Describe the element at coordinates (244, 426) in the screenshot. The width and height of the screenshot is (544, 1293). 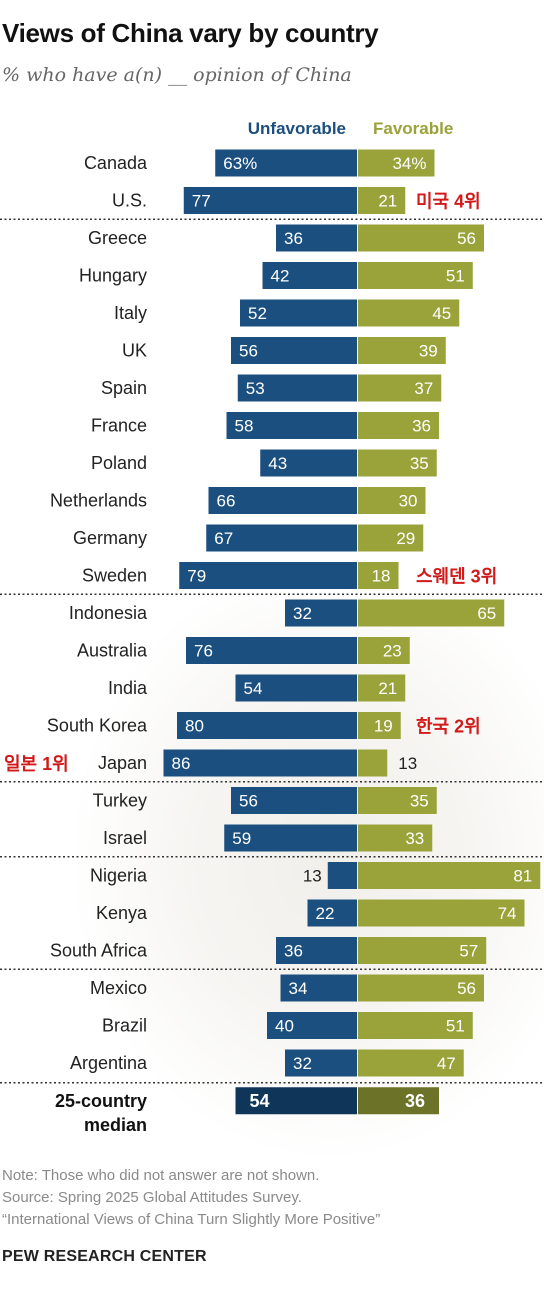
I see `value-unfavorable-france: 58` at that location.